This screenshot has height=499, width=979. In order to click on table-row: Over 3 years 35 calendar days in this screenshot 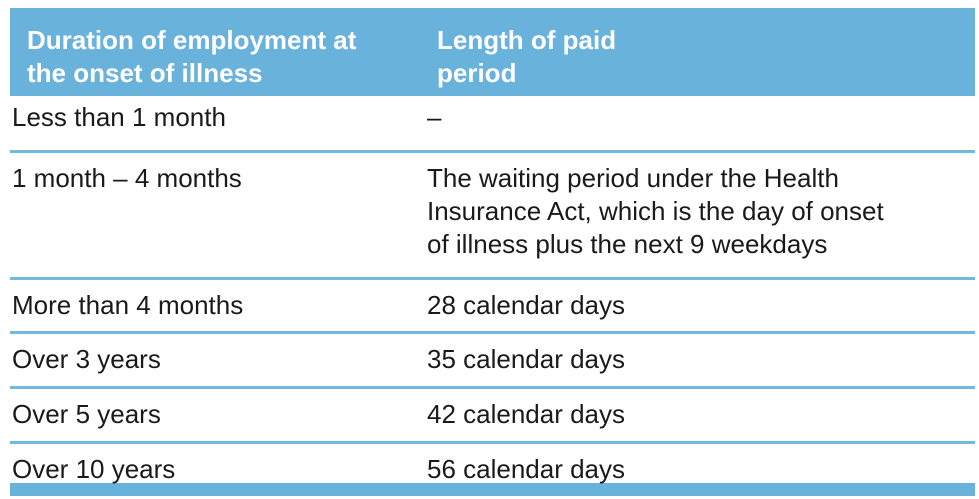, I will do `click(492, 361)`.